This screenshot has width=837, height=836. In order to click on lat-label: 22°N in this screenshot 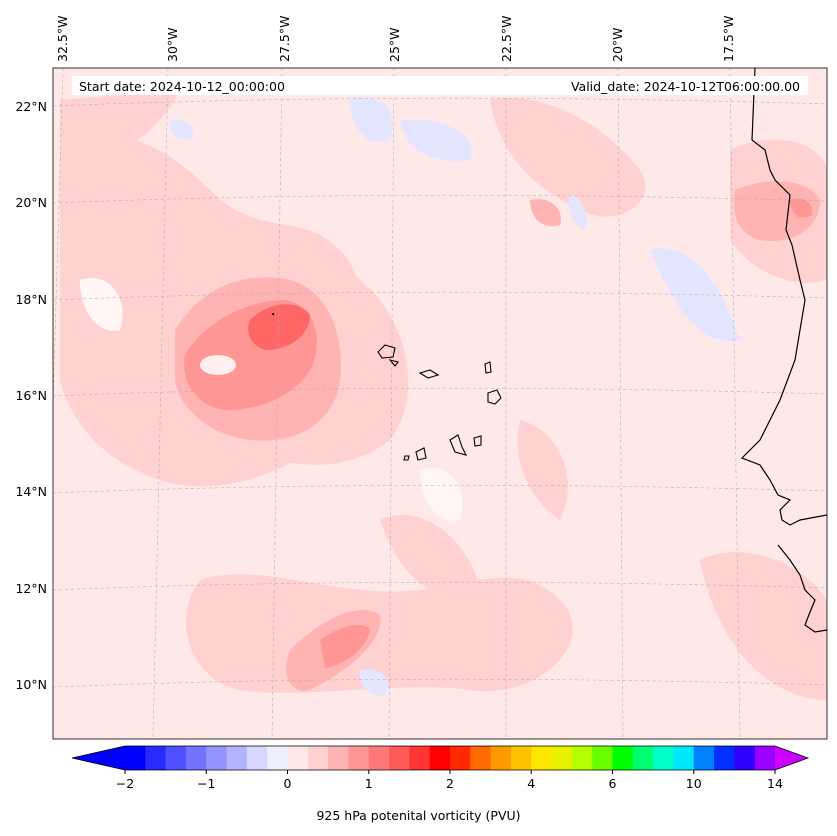, I will do `click(31, 106)`.